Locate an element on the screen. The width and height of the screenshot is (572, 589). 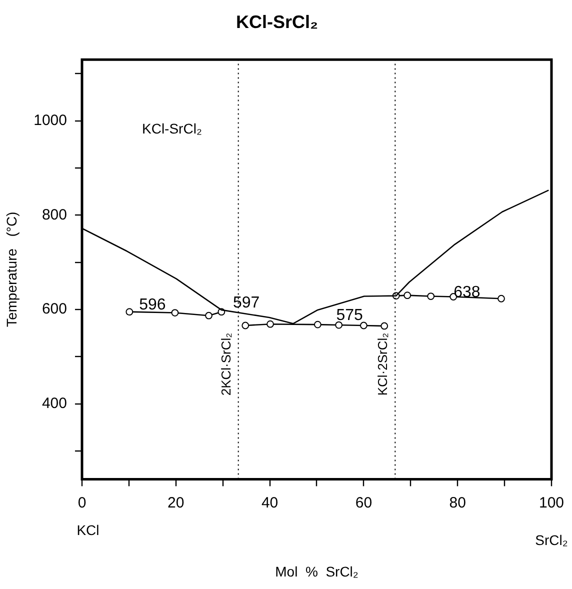
chart-title: KCl-SrCl₂ is located at coordinates (277, 22).